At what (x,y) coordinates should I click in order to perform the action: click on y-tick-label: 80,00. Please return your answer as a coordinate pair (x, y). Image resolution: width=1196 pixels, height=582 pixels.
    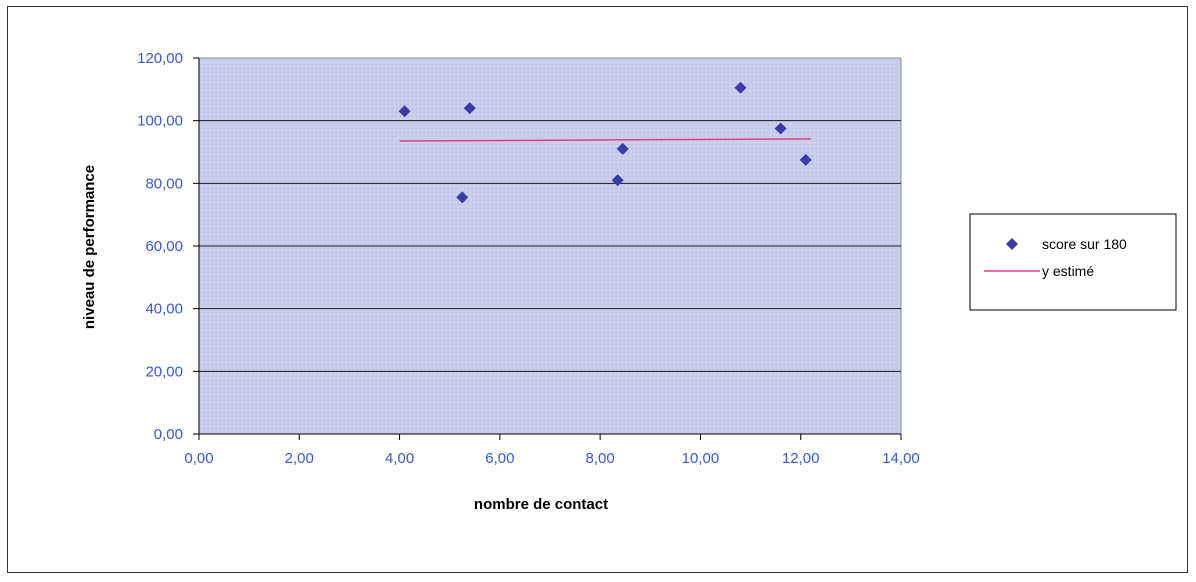
    Looking at the image, I should click on (164, 183).